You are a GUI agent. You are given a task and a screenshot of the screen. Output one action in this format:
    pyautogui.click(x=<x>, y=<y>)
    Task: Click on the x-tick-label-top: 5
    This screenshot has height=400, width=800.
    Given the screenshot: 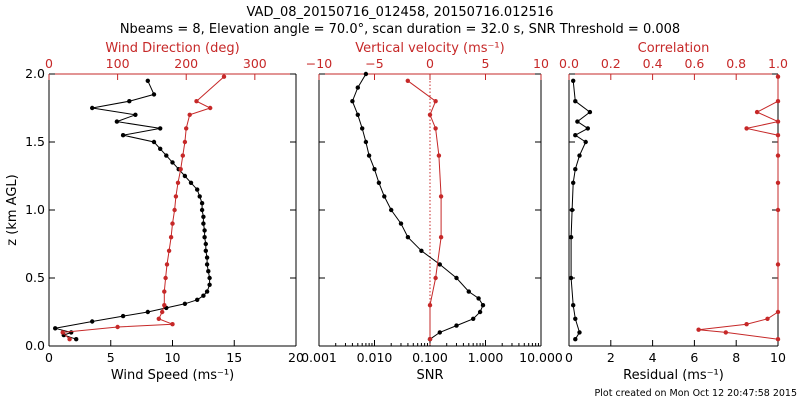 What is the action you would take?
    pyautogui.click(x=486, y=63)
    